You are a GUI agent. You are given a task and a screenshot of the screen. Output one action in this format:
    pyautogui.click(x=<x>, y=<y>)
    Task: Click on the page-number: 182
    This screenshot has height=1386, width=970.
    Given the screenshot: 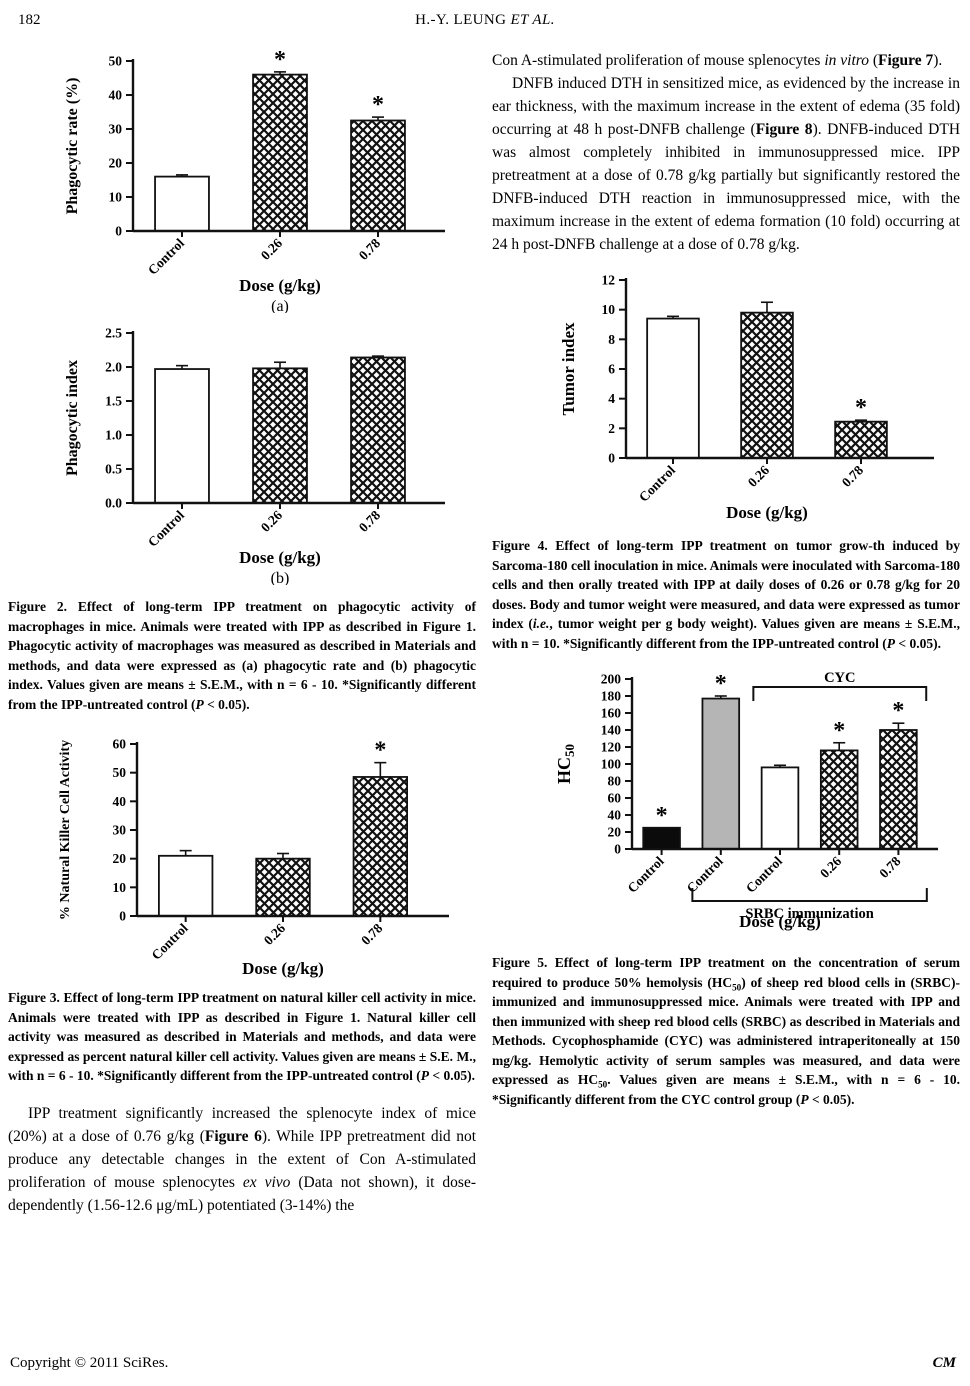 What is the action you would take?
    pyautogui.click(x=29, y=20)
    